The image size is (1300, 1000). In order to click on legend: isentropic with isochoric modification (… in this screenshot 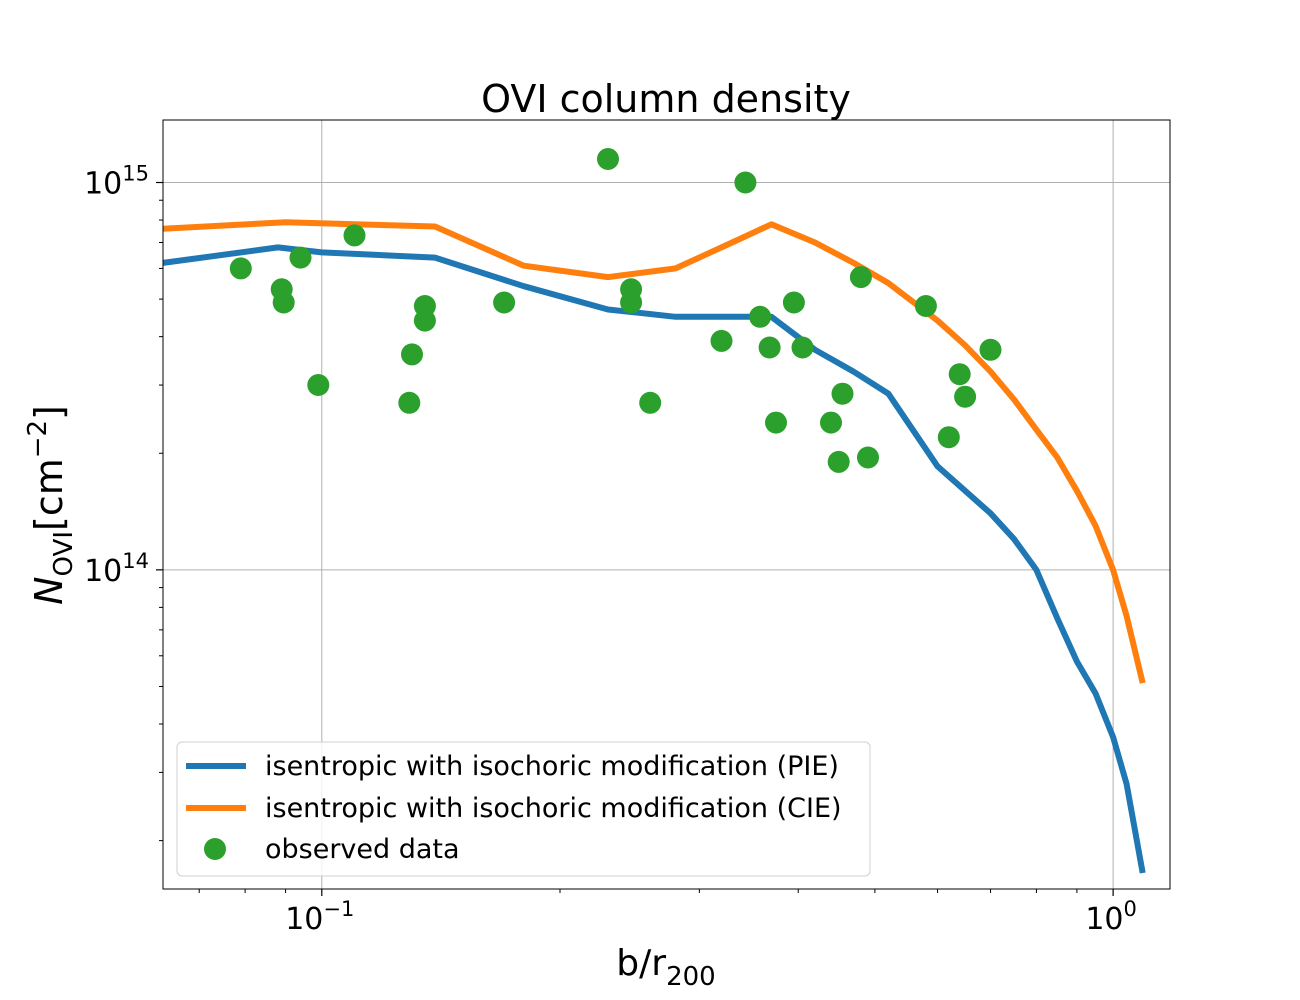, I will do `click(523, 809)`.